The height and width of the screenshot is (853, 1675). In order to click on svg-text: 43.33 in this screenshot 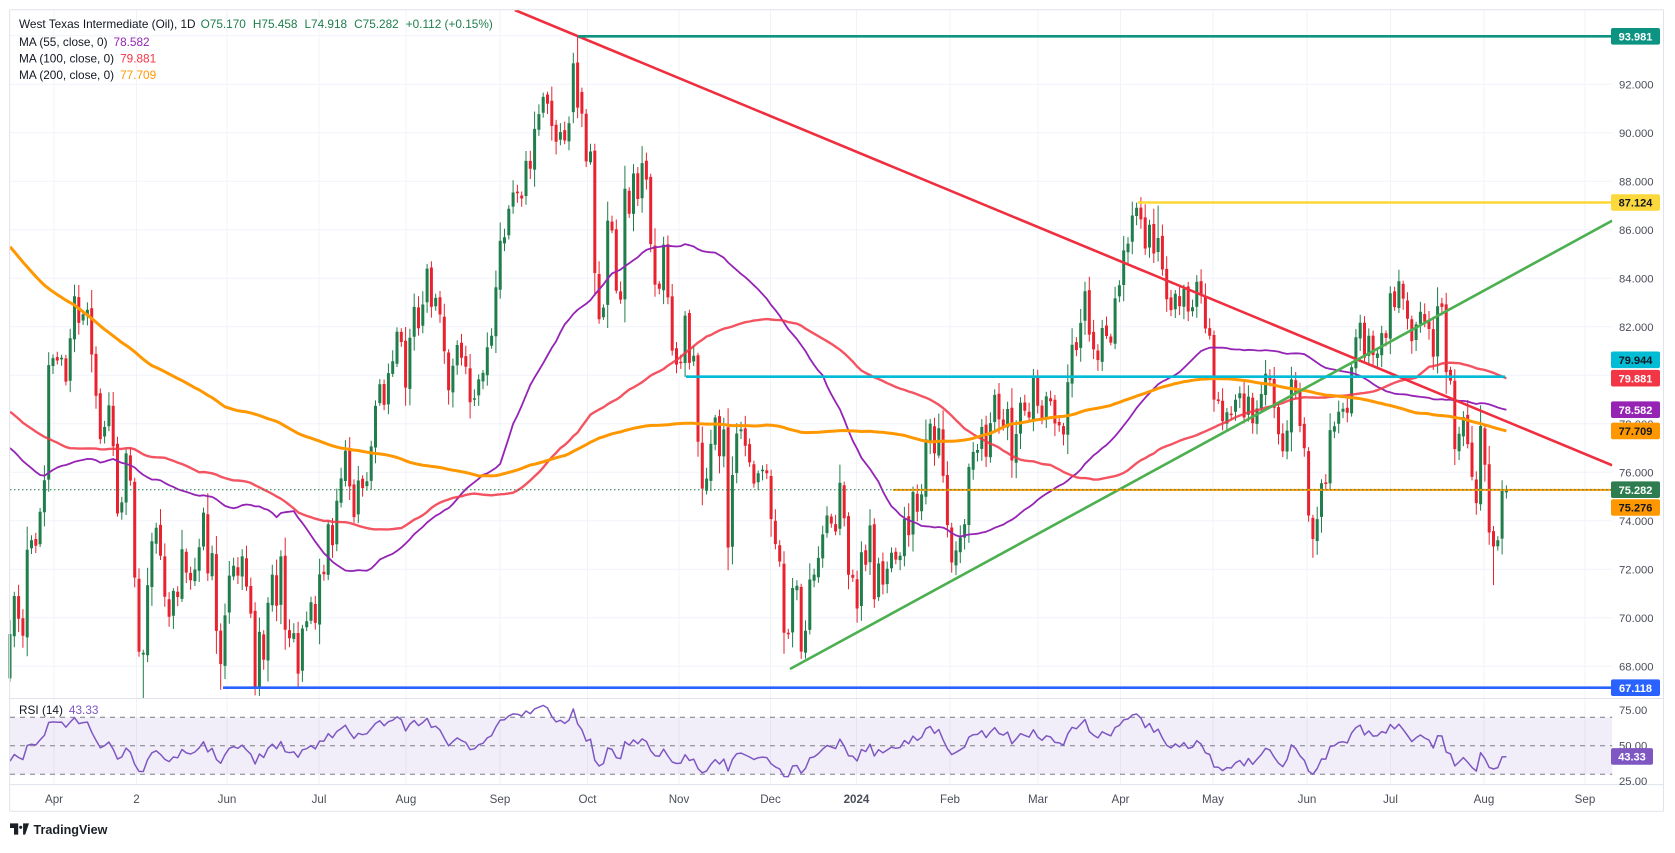, I will do `click(1632, 758)`.